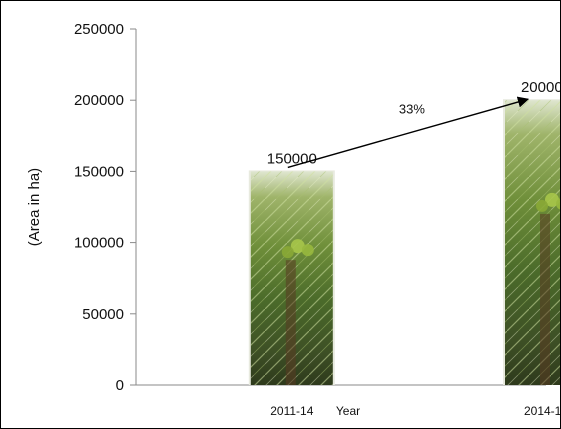 The image size is (561, 429). I want to click on x-axis-label: Year, so click(348, 411).